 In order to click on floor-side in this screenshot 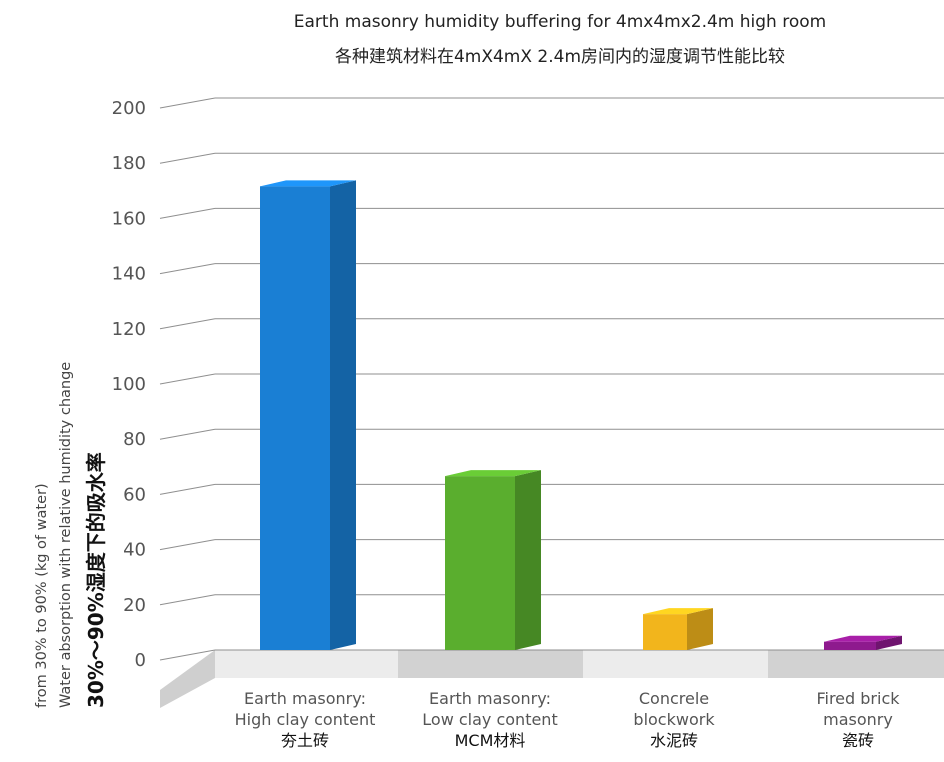, I will do `click(187, 679)`.